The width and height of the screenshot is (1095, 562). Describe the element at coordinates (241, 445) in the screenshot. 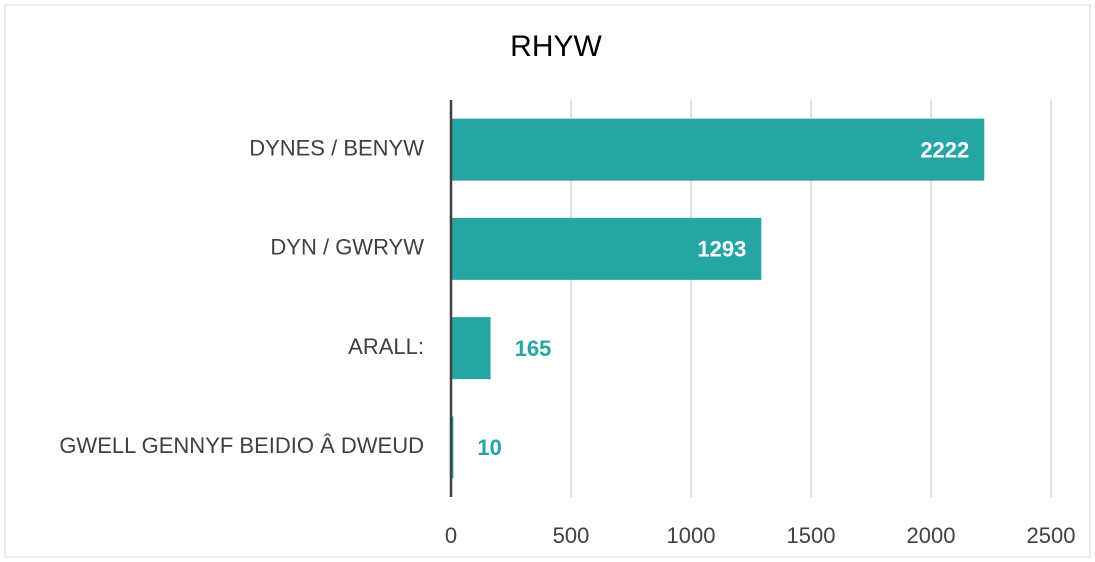

I see `y-tick-label: GWELL GENNYF BEIDIO Â DWEUD` at that location.